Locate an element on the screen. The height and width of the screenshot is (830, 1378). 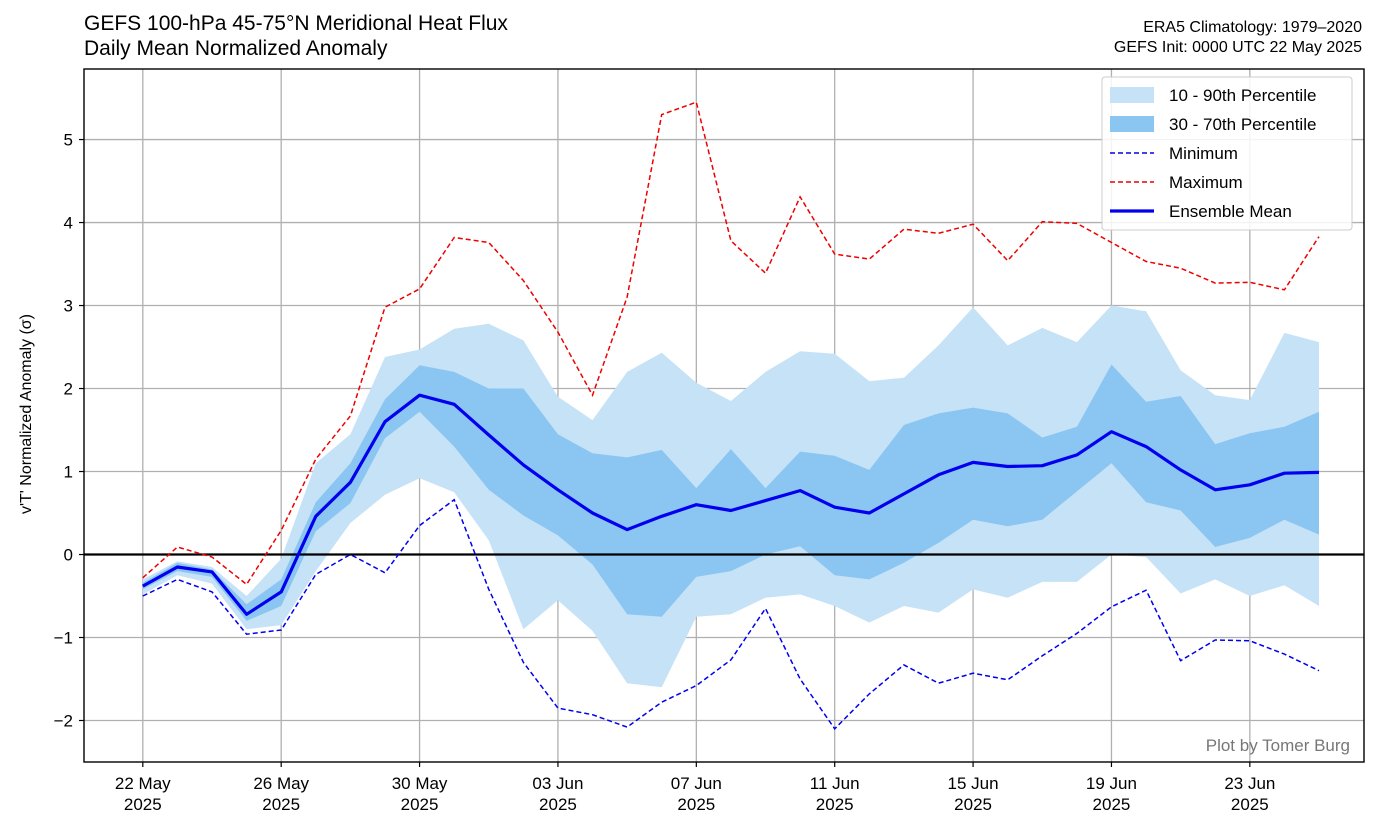
x-tick-label: 26 May is located at coordinates (281, 783).